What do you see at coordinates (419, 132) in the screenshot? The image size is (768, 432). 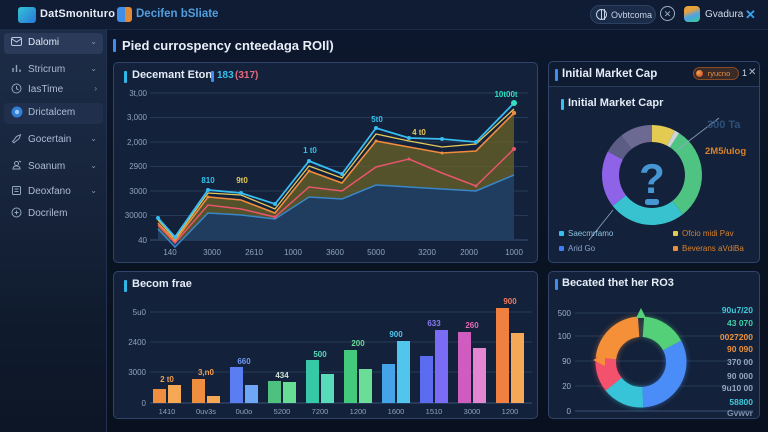 I see `svg-text: 4 t0` at bounding box center [419, 132].